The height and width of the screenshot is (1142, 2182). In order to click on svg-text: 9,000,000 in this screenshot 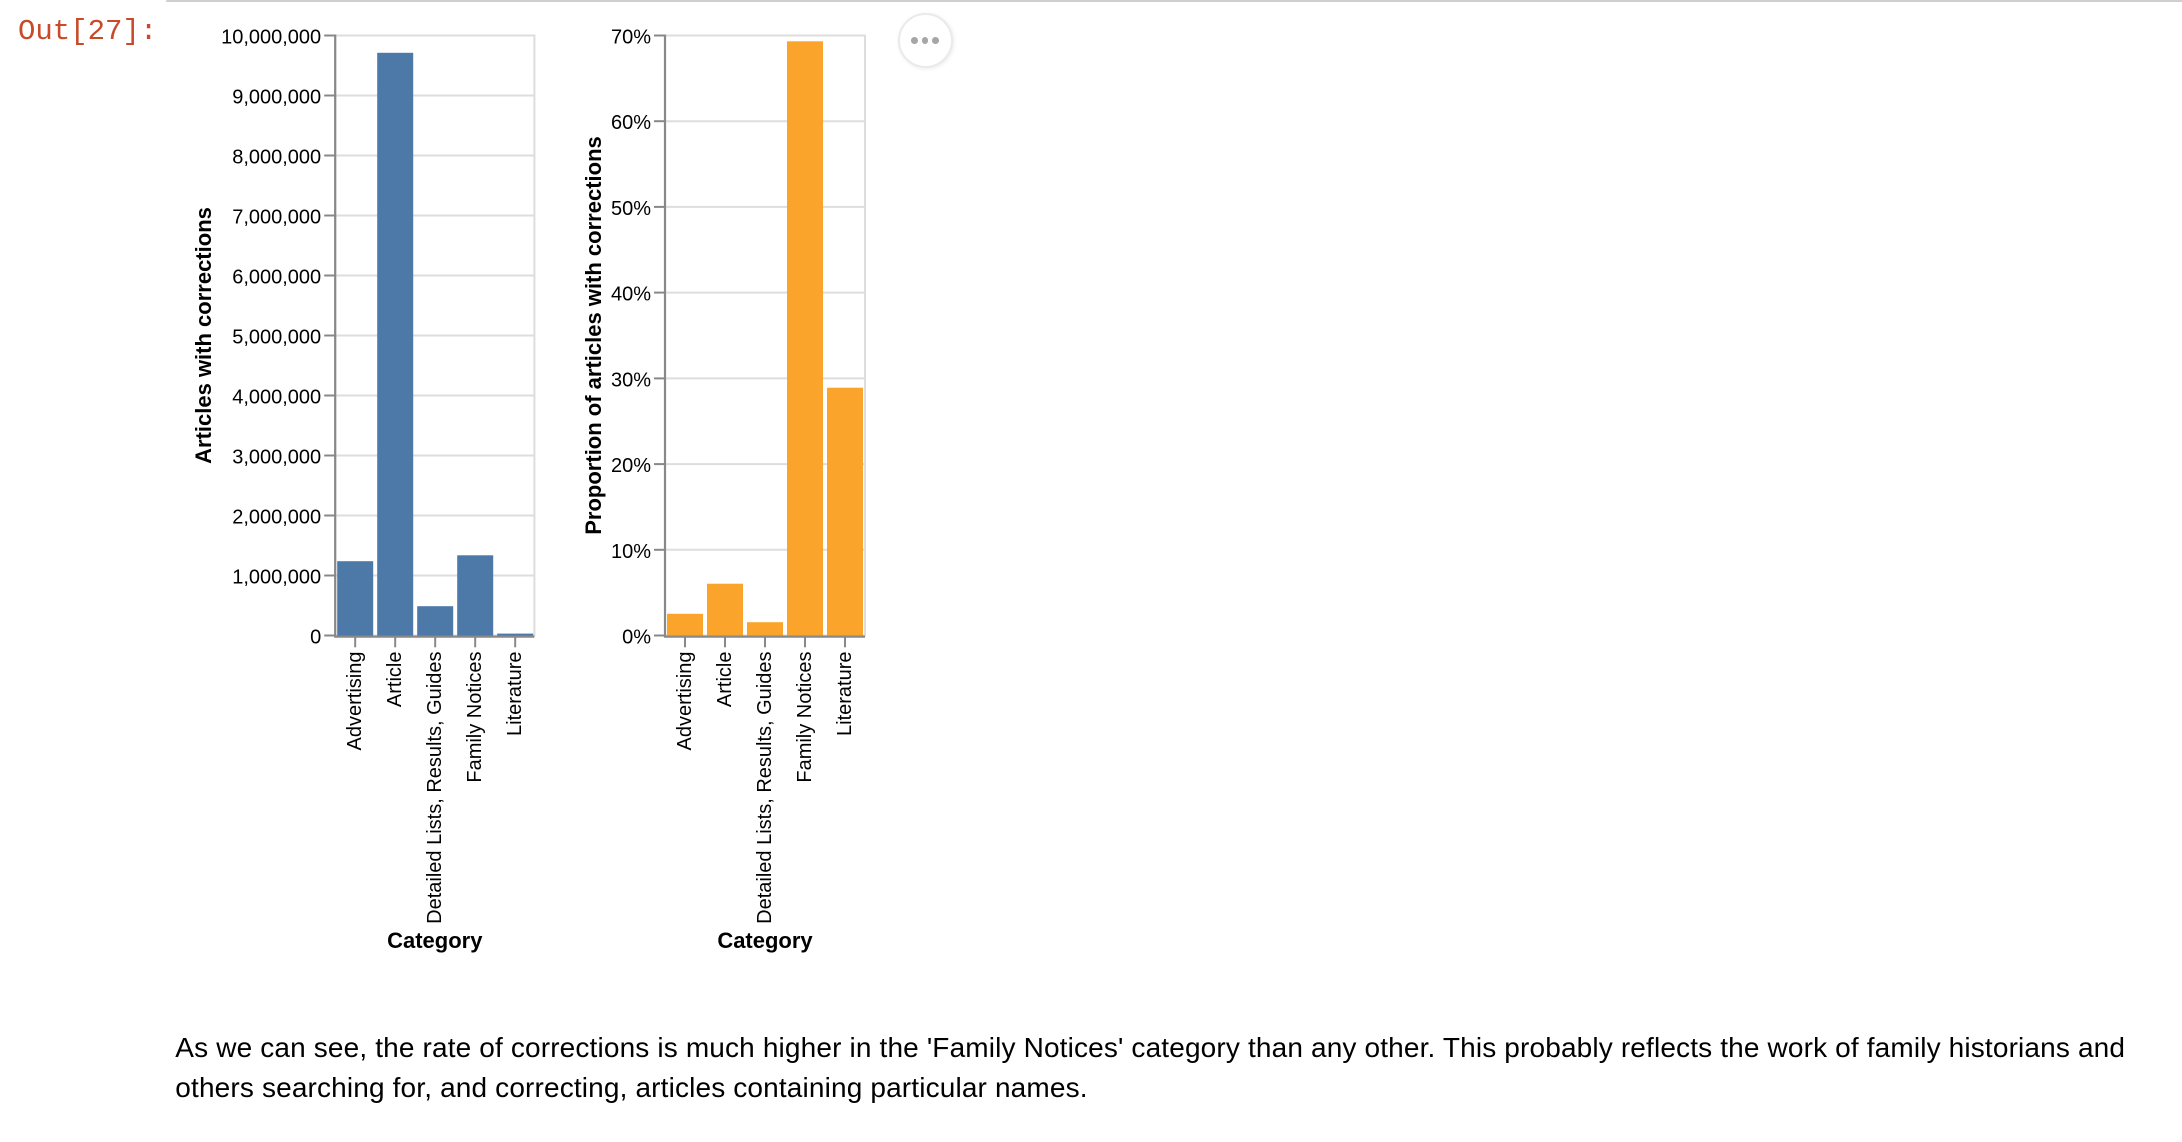, I will do `click(276, 98)`.